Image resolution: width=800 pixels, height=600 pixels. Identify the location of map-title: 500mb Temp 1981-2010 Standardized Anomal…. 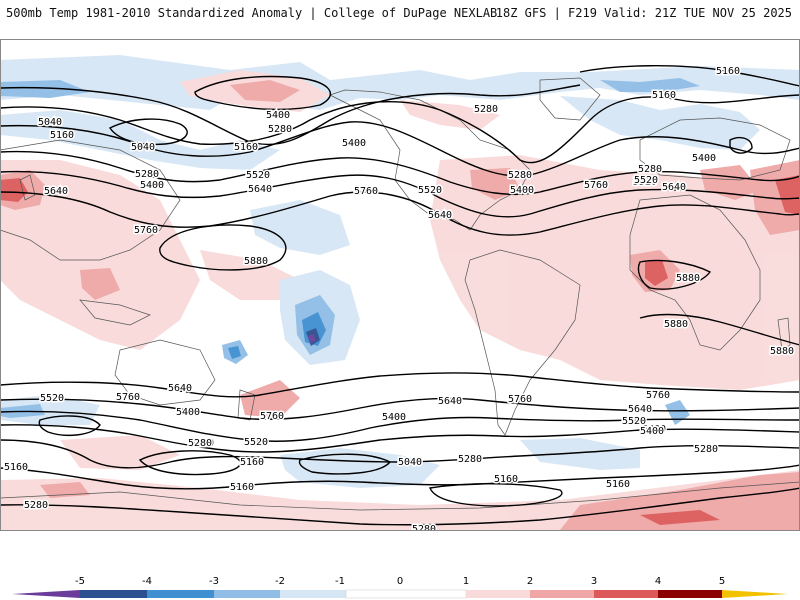
(252, 13).